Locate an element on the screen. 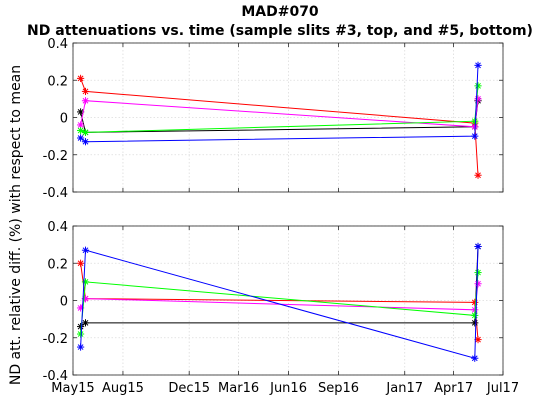 The image size is (560, 420). bottom-x-tick-label: Jan17 is located at coordinates (404, 388).